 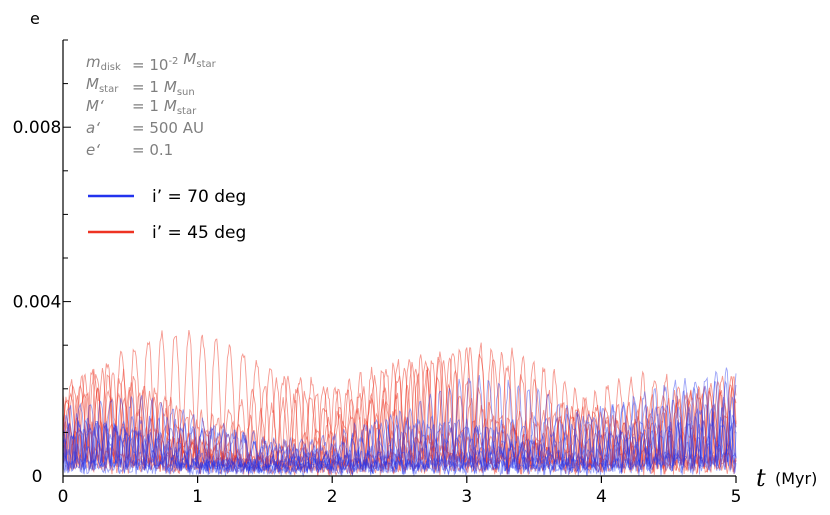 I want to click on parameter-line: M‘ = 1 Mstar, so click(x=141, y=107).